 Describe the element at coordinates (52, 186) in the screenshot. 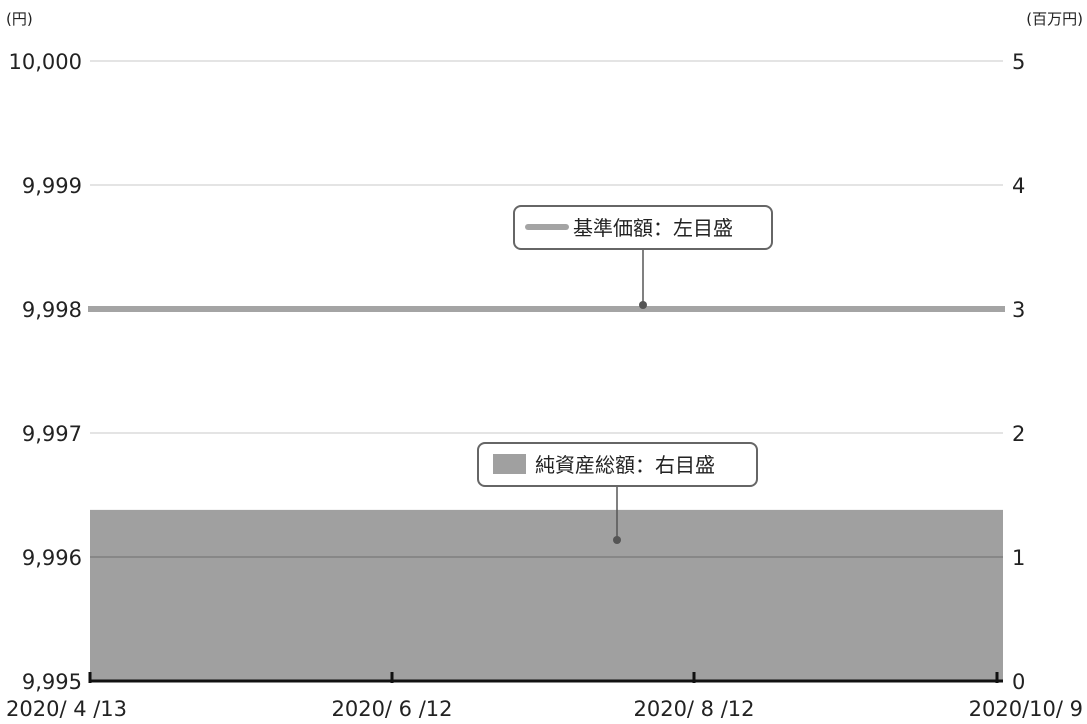

I see `left-axis-tick-label: 9,999` at that location.